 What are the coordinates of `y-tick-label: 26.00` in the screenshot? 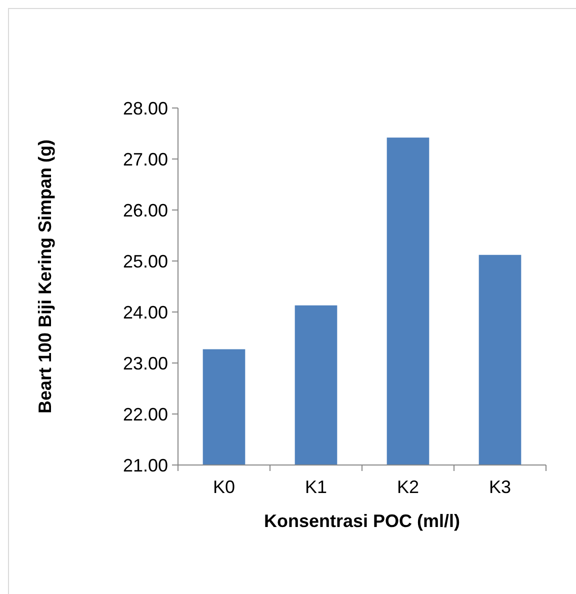 It's located at (145, 210).